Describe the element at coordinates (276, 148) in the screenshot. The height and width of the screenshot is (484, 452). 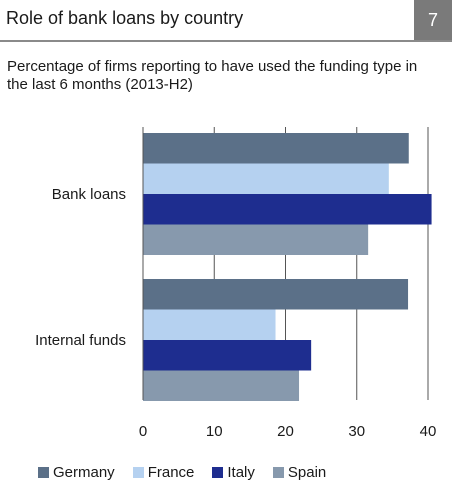
I see `bar-germany-bank-loans` at that location.